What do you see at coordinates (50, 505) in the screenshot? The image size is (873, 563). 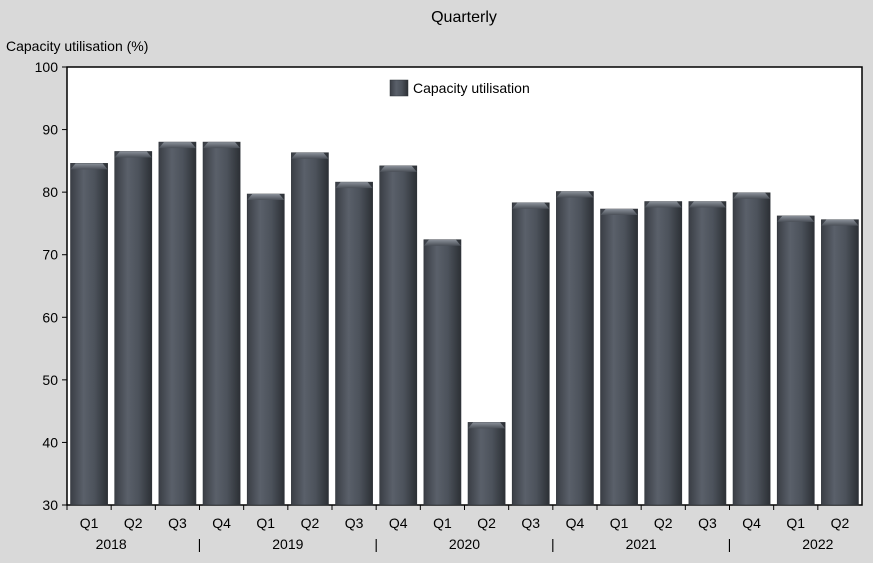 I see `y-tick-label: 30` at bounding box center [50, 505].